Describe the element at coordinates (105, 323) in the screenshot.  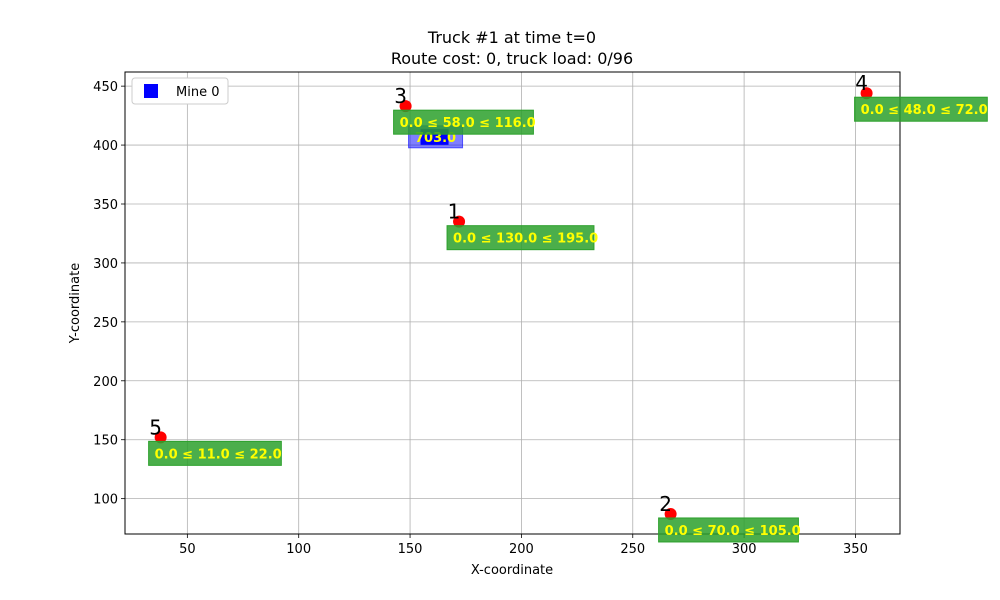
I see `y-tick-label: 250` at that location.